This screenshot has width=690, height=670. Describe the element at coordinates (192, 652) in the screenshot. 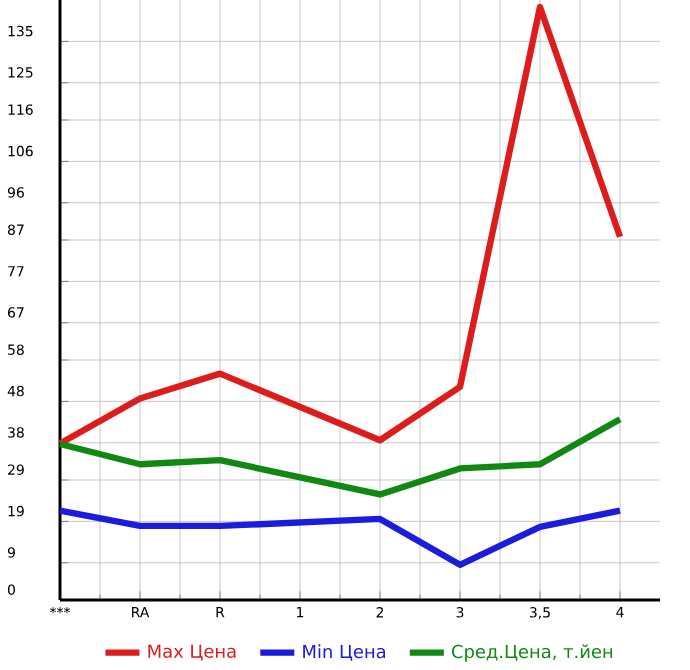

I see `legend-label: Max Цена` at that location.